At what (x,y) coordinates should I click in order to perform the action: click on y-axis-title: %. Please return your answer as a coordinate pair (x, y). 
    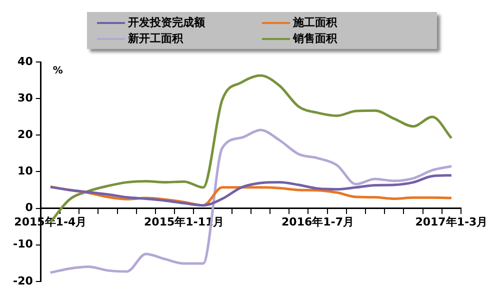
    Looking at the image, I should click on (57, 71).